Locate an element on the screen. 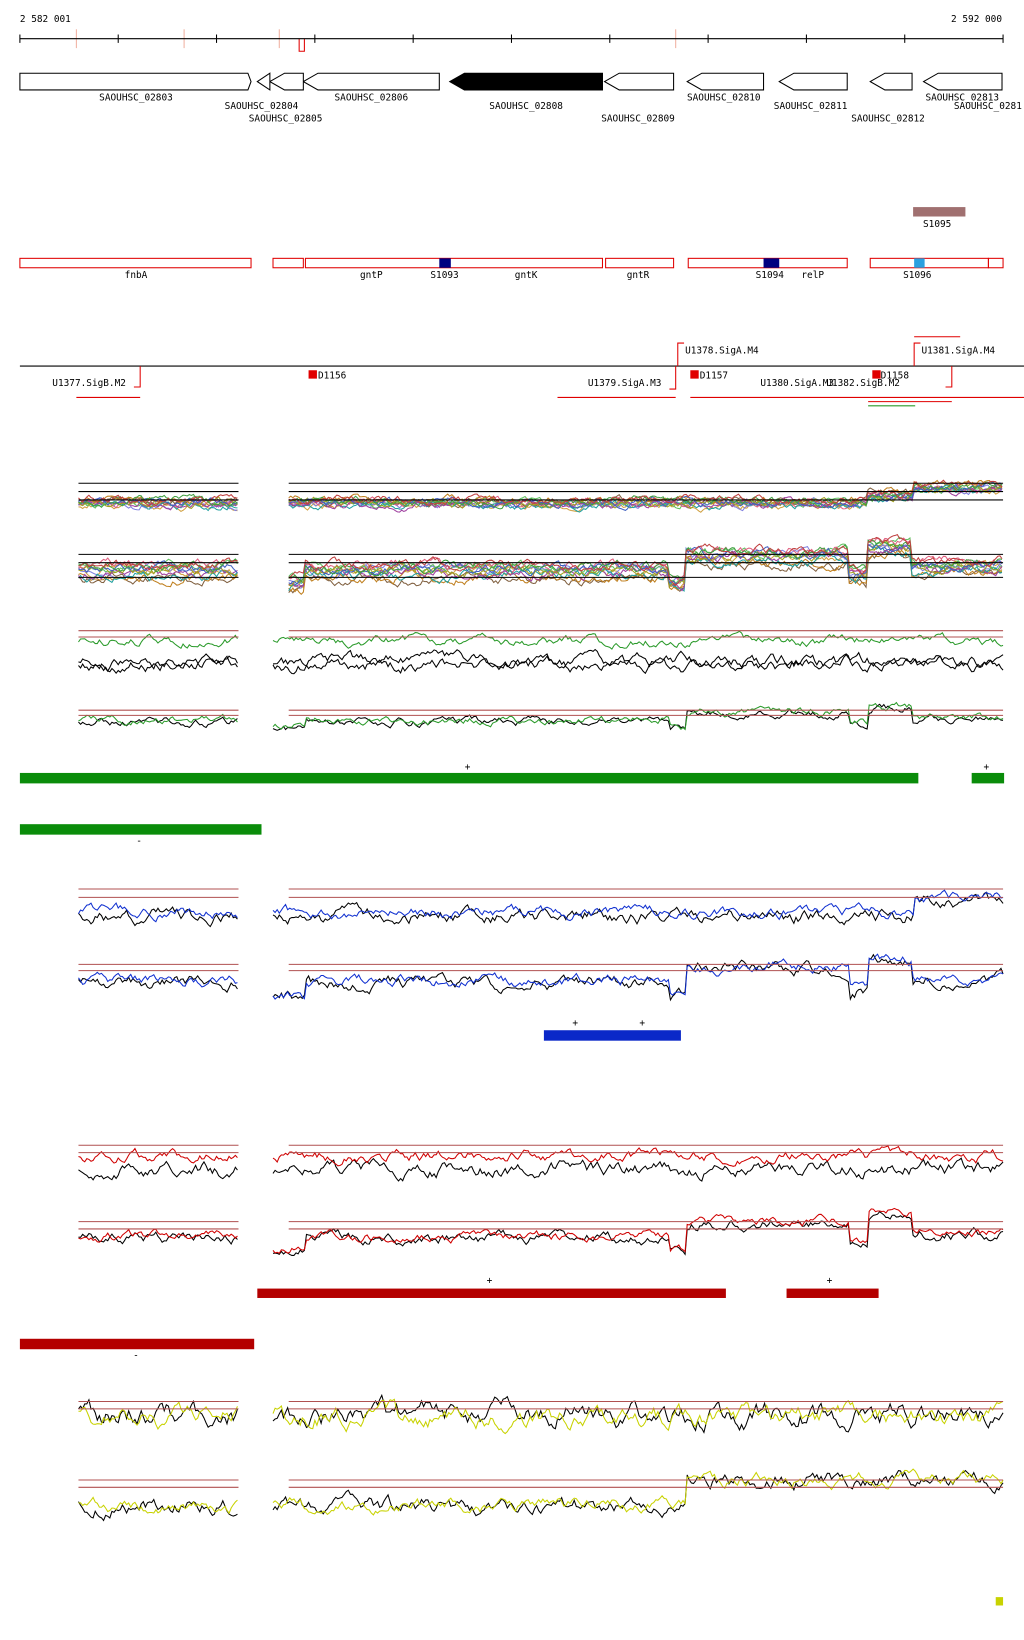 The height and width of the screenshot is (1640, 1024). scale-mark is located at coordinates (301, 45).